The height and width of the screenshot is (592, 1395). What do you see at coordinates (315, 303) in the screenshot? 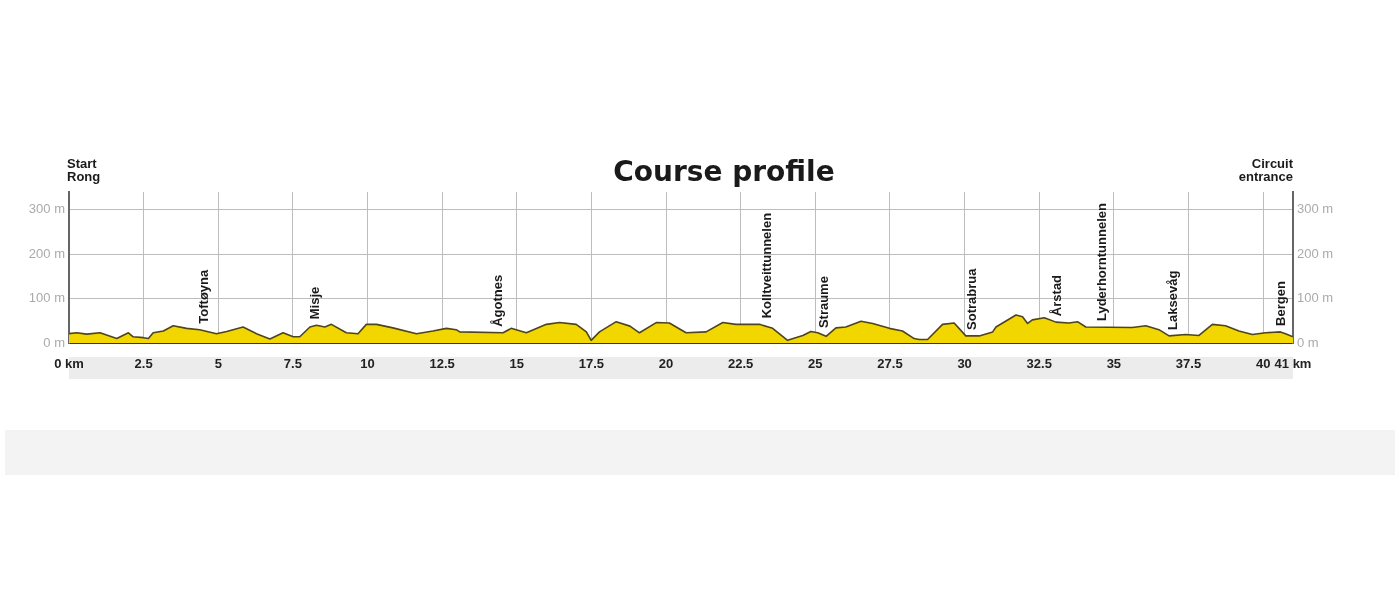
I see `annotation: Misje` at bounding box center [315, 303].